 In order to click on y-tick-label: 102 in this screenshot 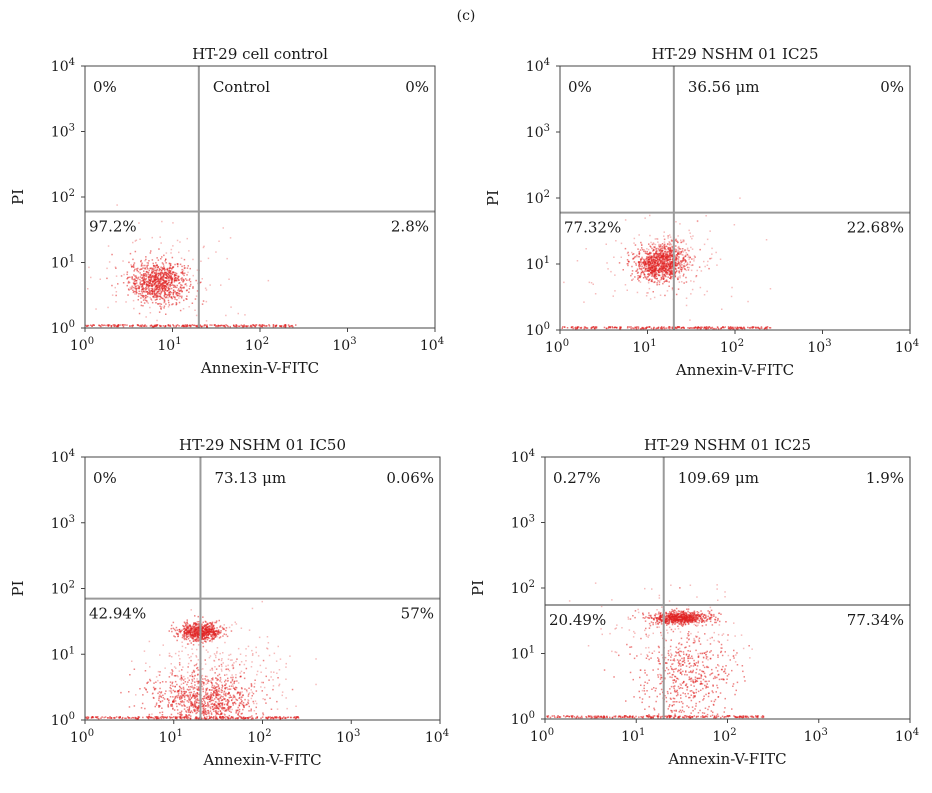, I will do `click(63, 197)`.